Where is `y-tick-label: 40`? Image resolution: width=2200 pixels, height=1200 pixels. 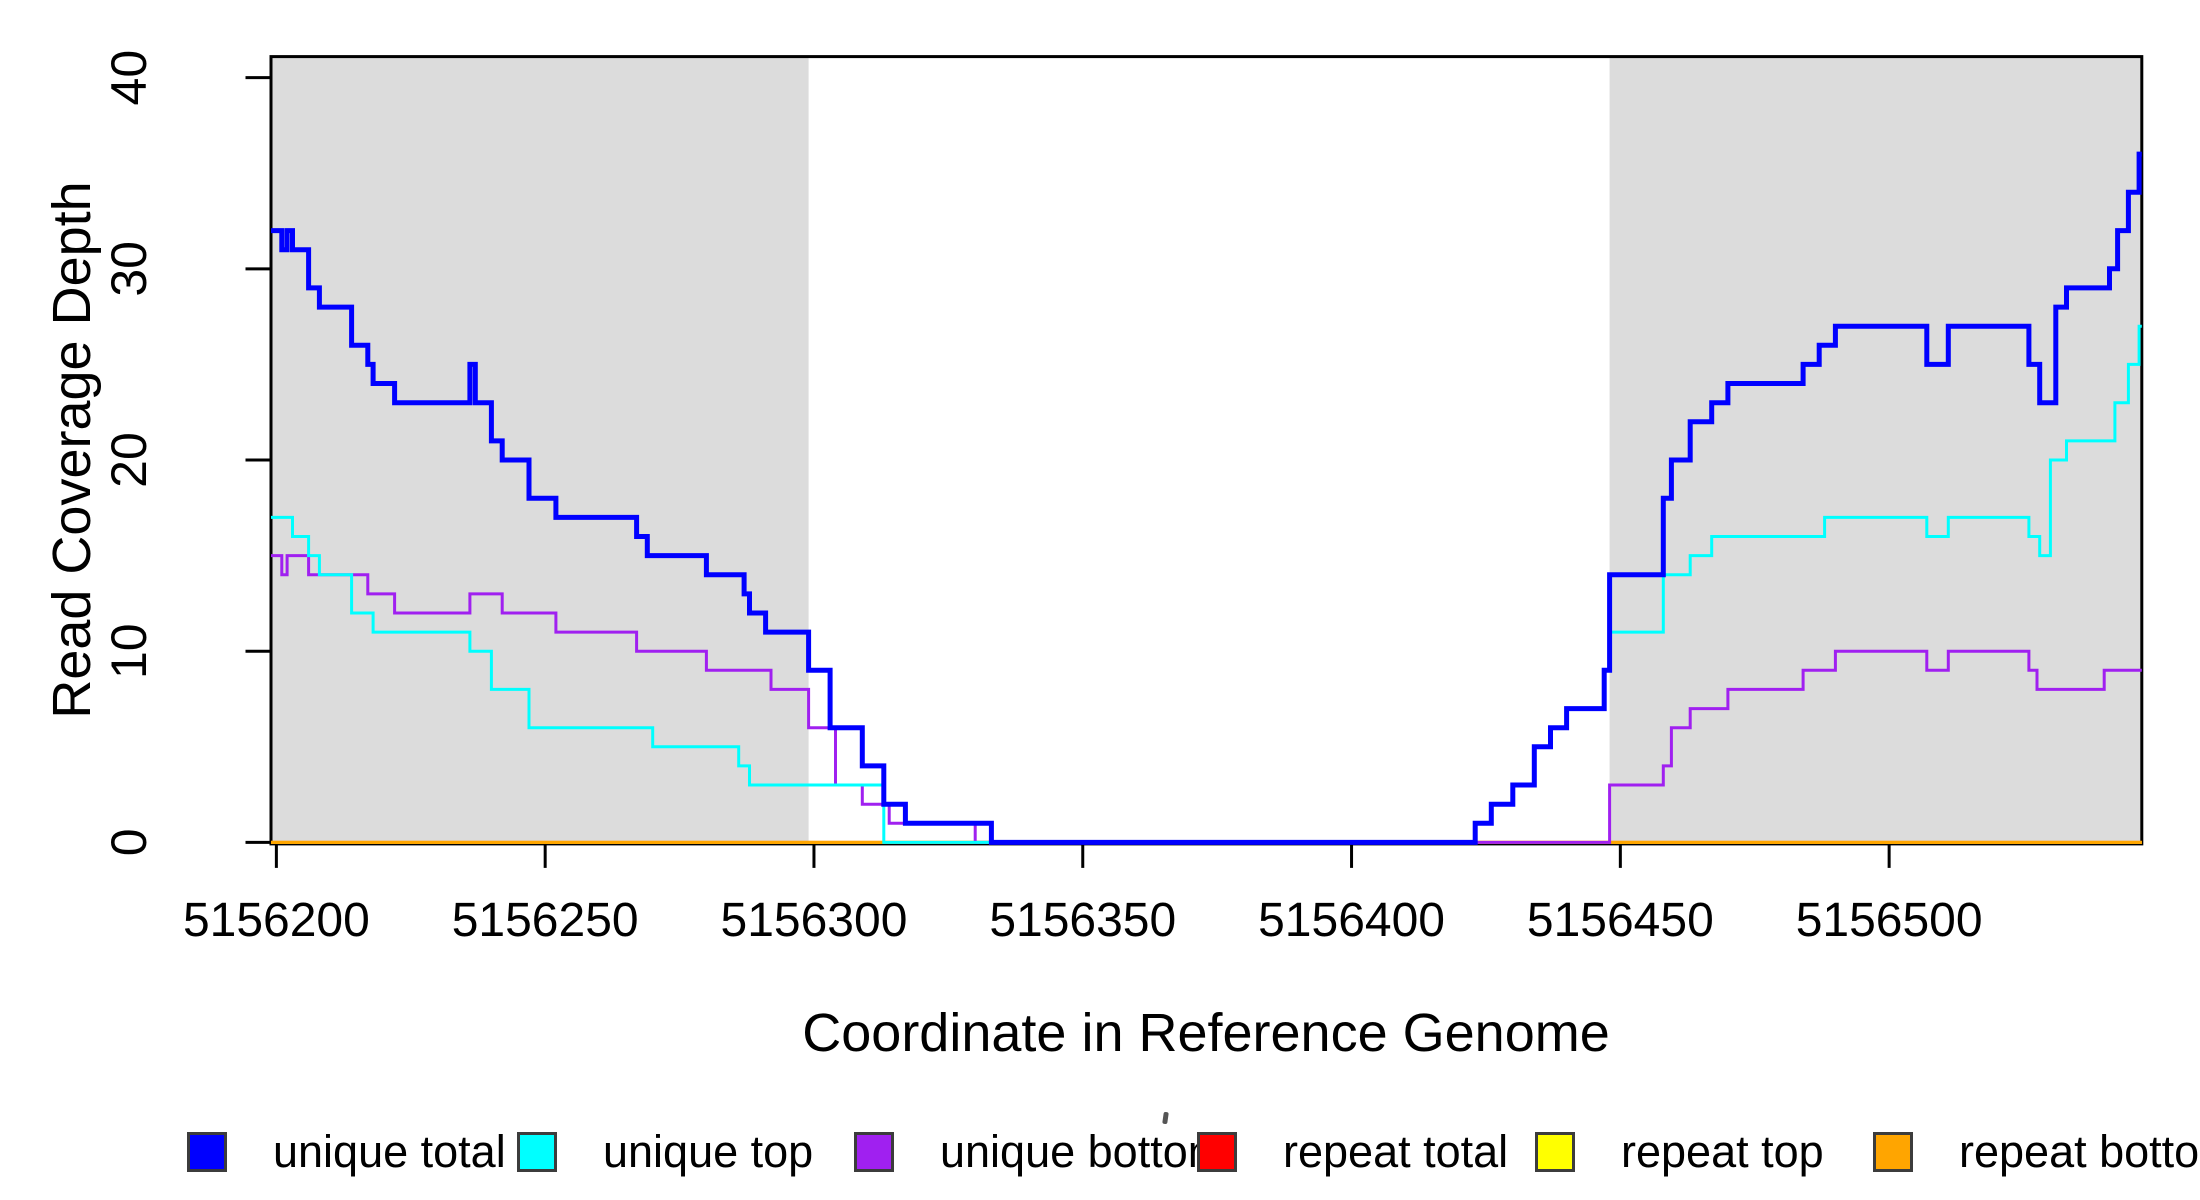 y-tick-label: 40 is located at coordinates (129, 78).